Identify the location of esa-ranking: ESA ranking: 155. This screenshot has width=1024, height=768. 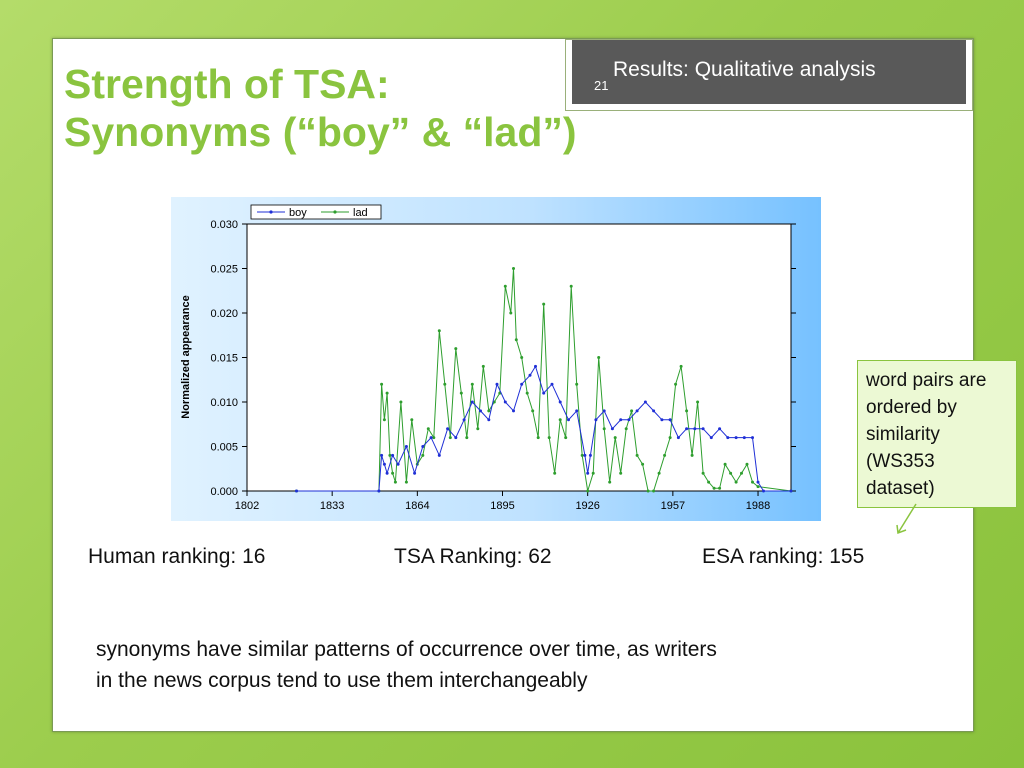
(783, 556).